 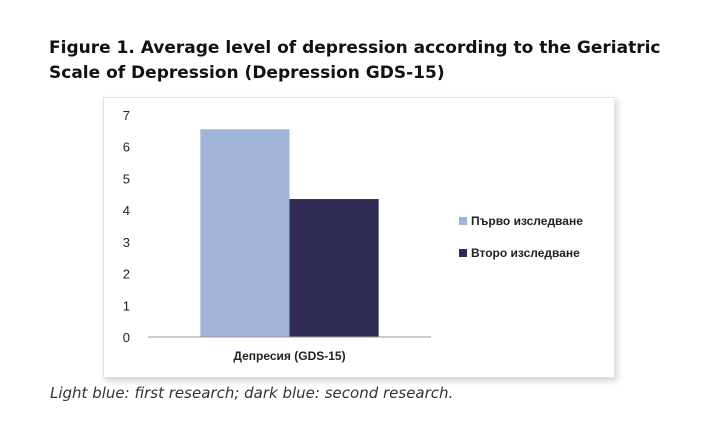 I want to click on y-tick-label: 6, so click(x=126, y=147).